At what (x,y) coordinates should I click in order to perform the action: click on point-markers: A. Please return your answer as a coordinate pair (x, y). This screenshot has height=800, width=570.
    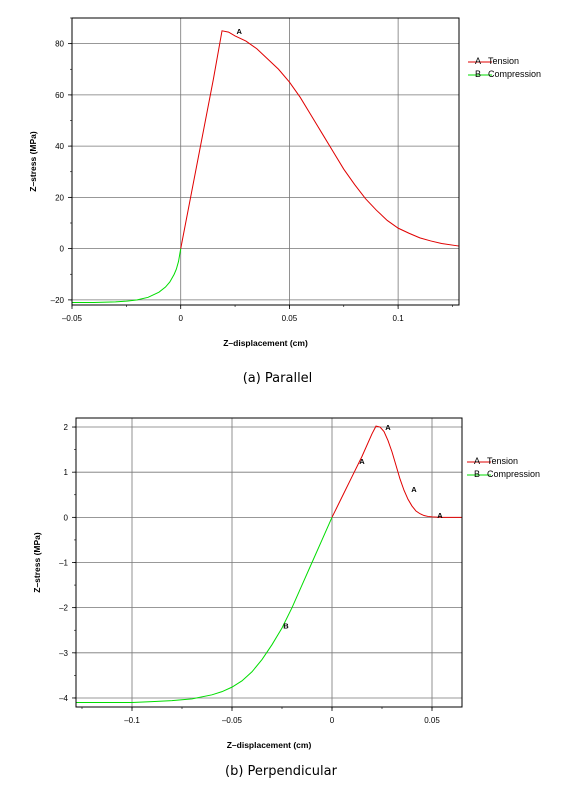
    Looking at the image, I should click on (240, 31).